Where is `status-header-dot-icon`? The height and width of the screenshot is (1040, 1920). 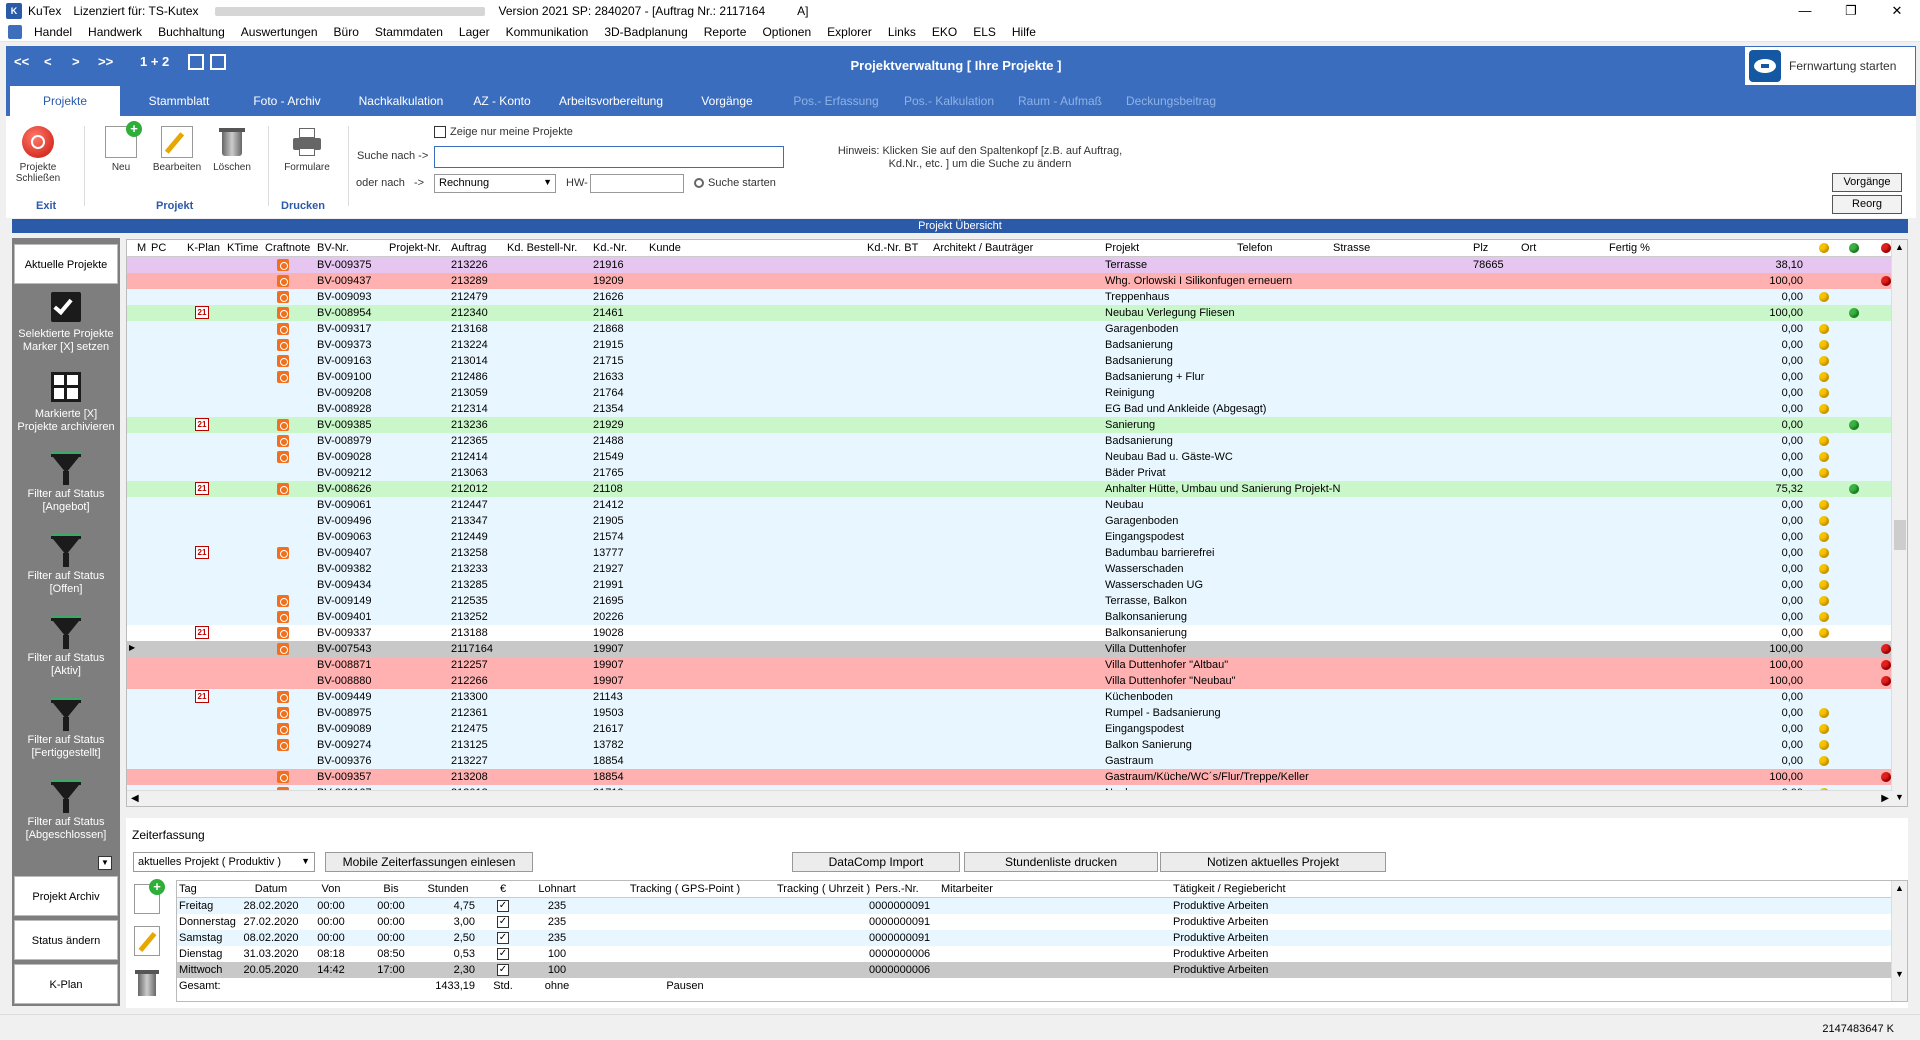
status-header-dot-icon is located at coordinates (1886, 248).